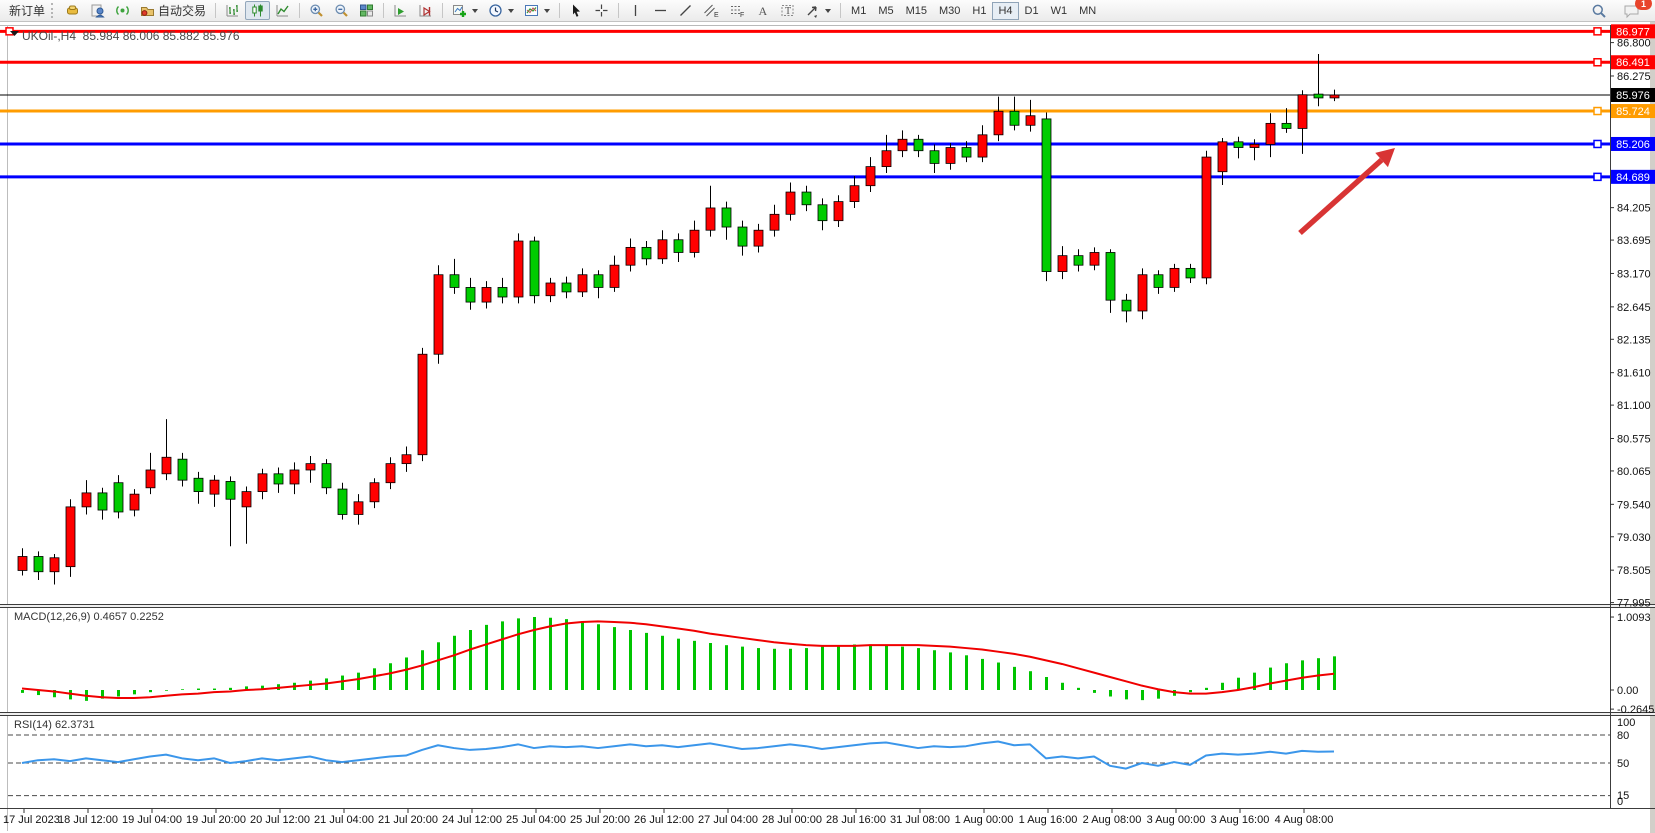 This screenshot has height=833, width=1655. Describe the element at coordinates (425, 10) in the screenshot. I see `chart-shift-button` at that location.